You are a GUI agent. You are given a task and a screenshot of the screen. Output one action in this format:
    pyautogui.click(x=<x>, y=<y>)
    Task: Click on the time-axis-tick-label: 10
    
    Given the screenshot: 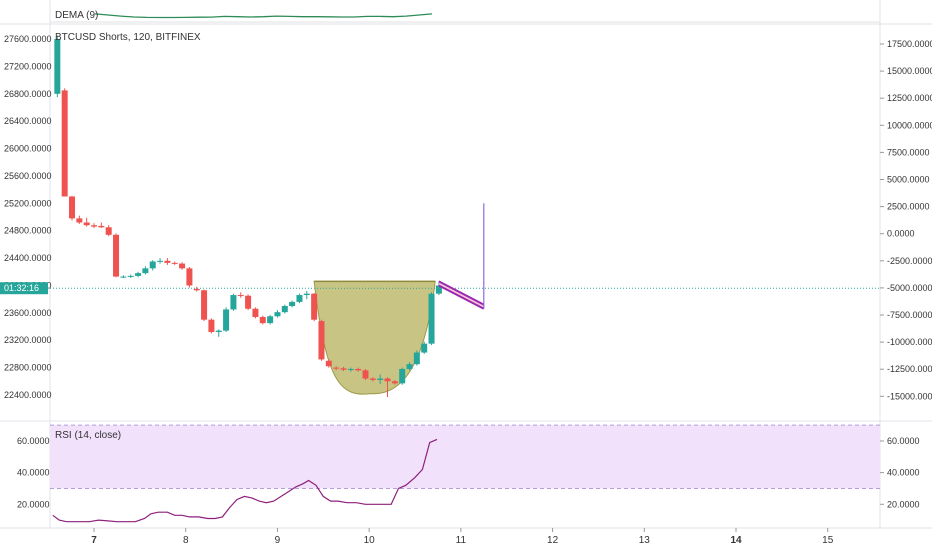 What is the action you would take?
    pyautogui.click(x=370, y=540)
    